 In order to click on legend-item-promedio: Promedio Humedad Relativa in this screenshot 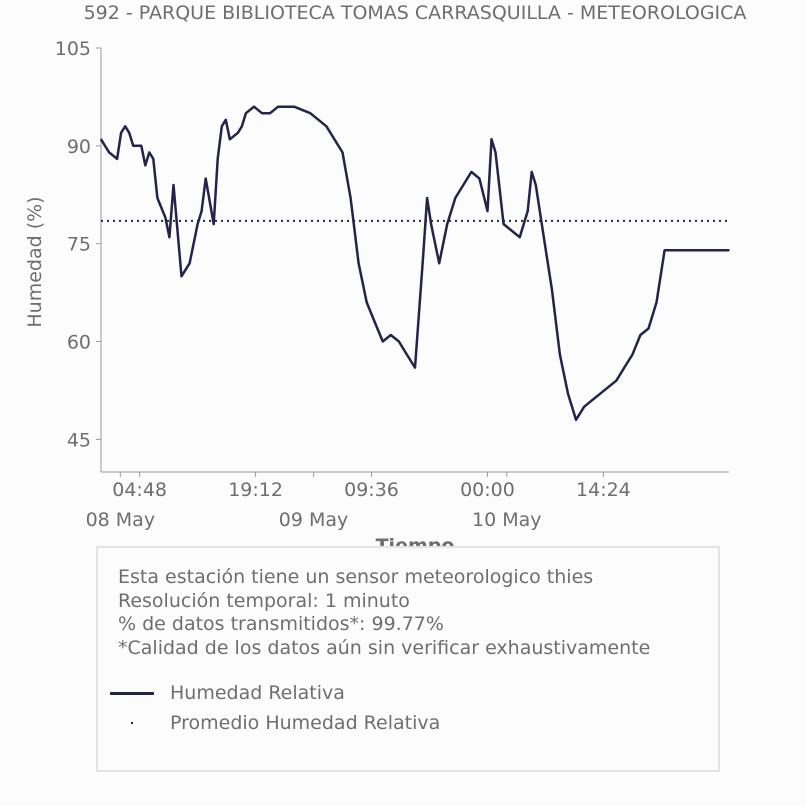, I will do `click(360, 724)`.